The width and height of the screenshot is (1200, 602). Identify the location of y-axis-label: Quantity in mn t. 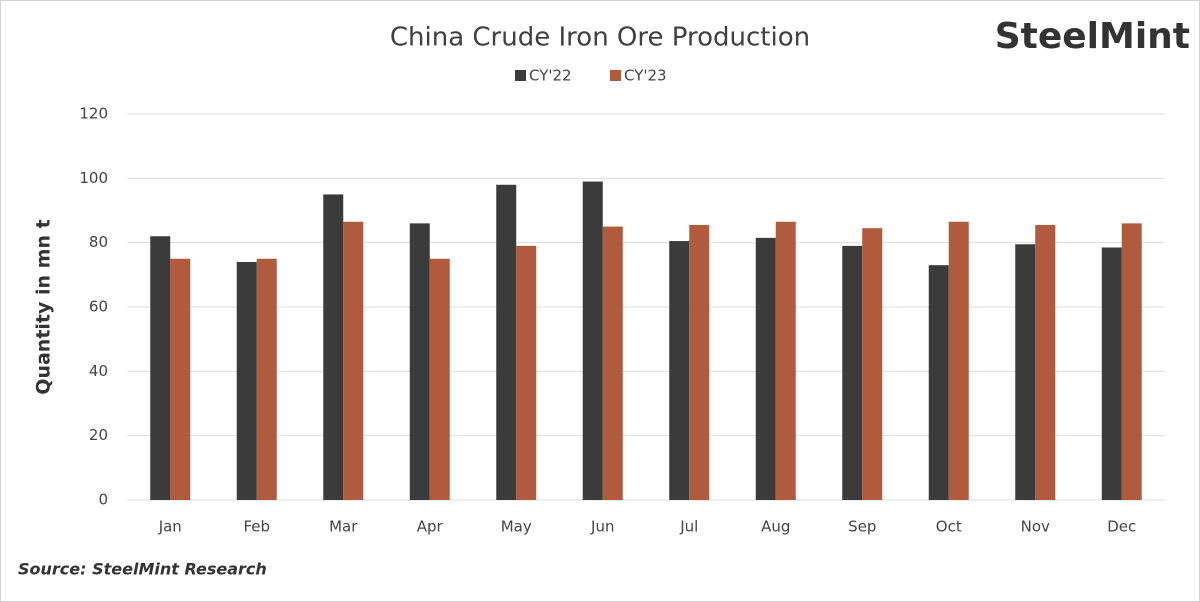
(44, 306).